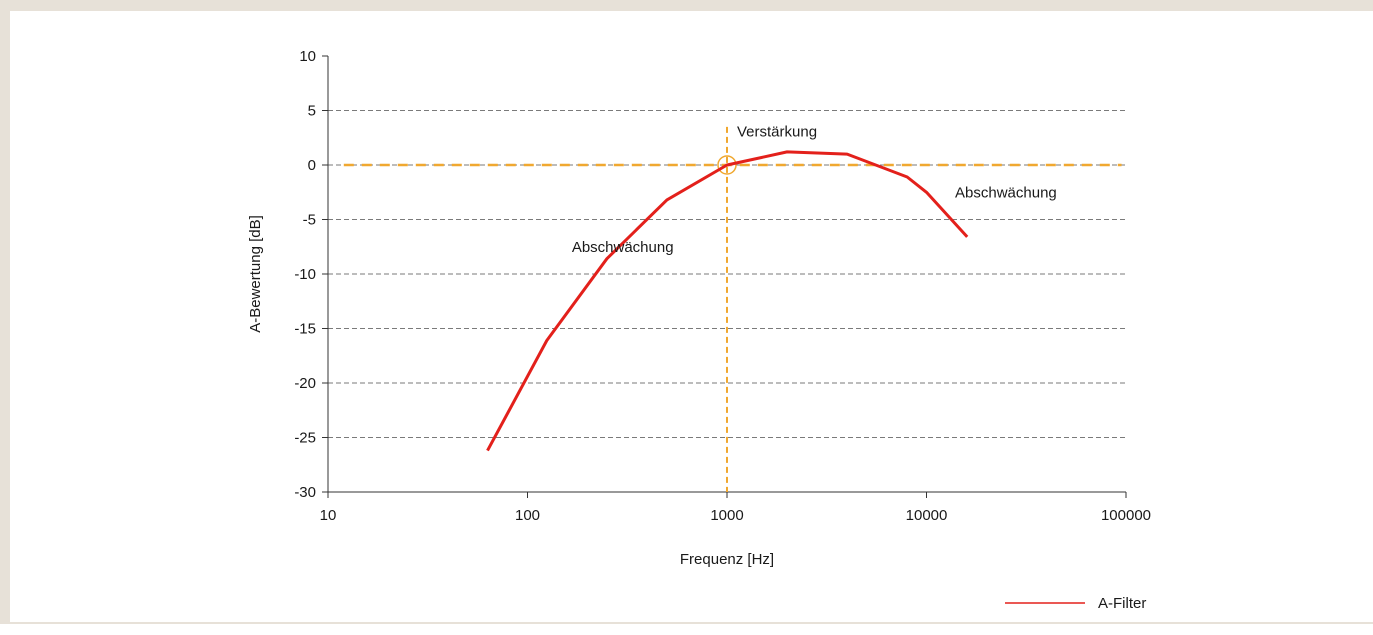 The image size is (1373, 635). Describe the element at coordinates (727, 165) in the screenshot. I see `reference-marker` at that location.